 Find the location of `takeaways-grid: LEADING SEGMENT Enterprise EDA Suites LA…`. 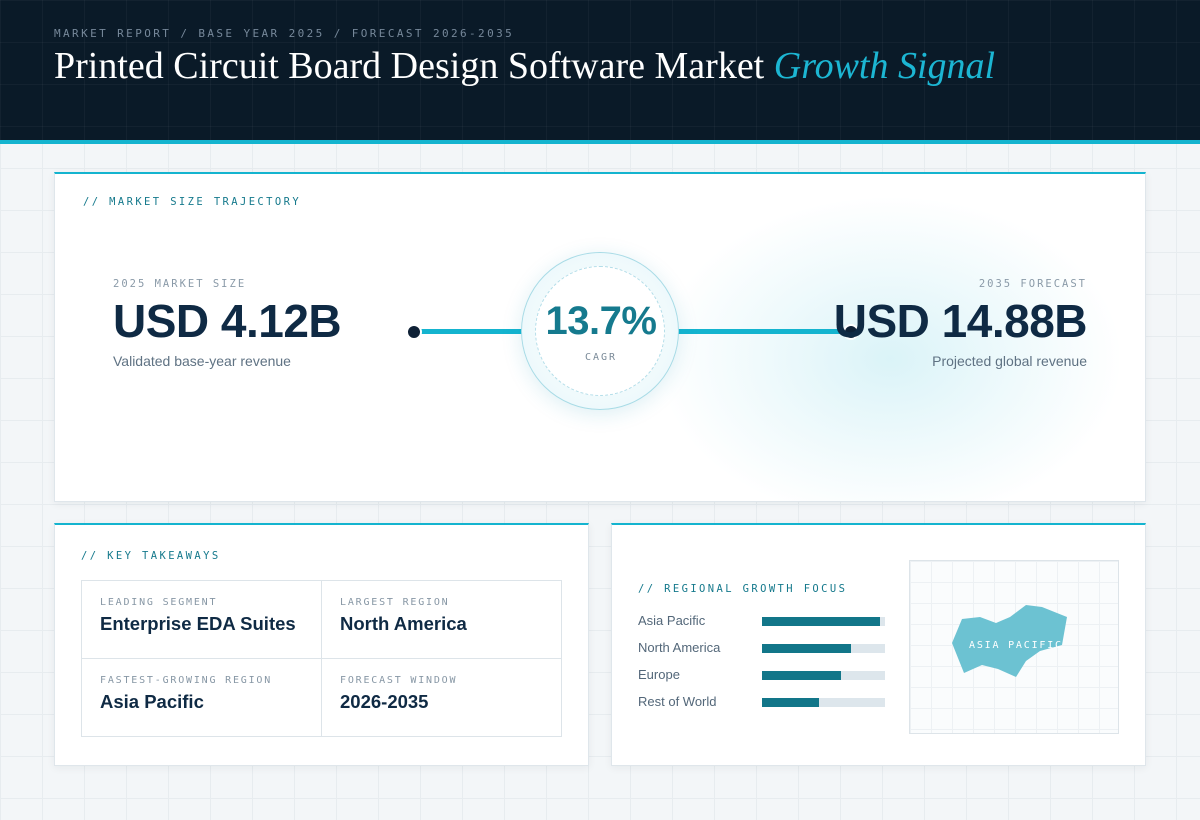

takeaways-grid: LEADING SEGMENT Enterprise EDA Suites LA… is located at coordinates (321, 658).